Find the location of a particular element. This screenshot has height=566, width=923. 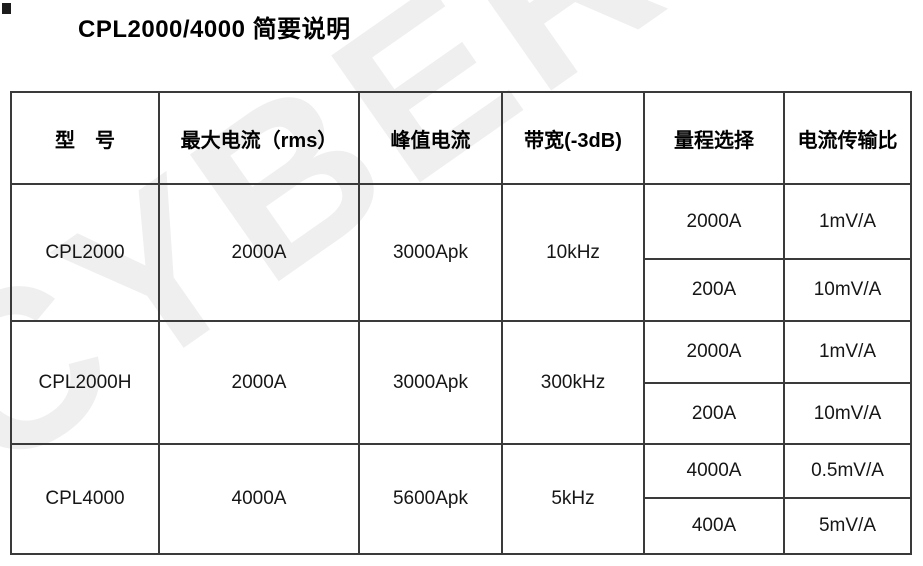

table-row-cpl2000h-range2: 200A 10mV/A is located at coordinates (461, 413).